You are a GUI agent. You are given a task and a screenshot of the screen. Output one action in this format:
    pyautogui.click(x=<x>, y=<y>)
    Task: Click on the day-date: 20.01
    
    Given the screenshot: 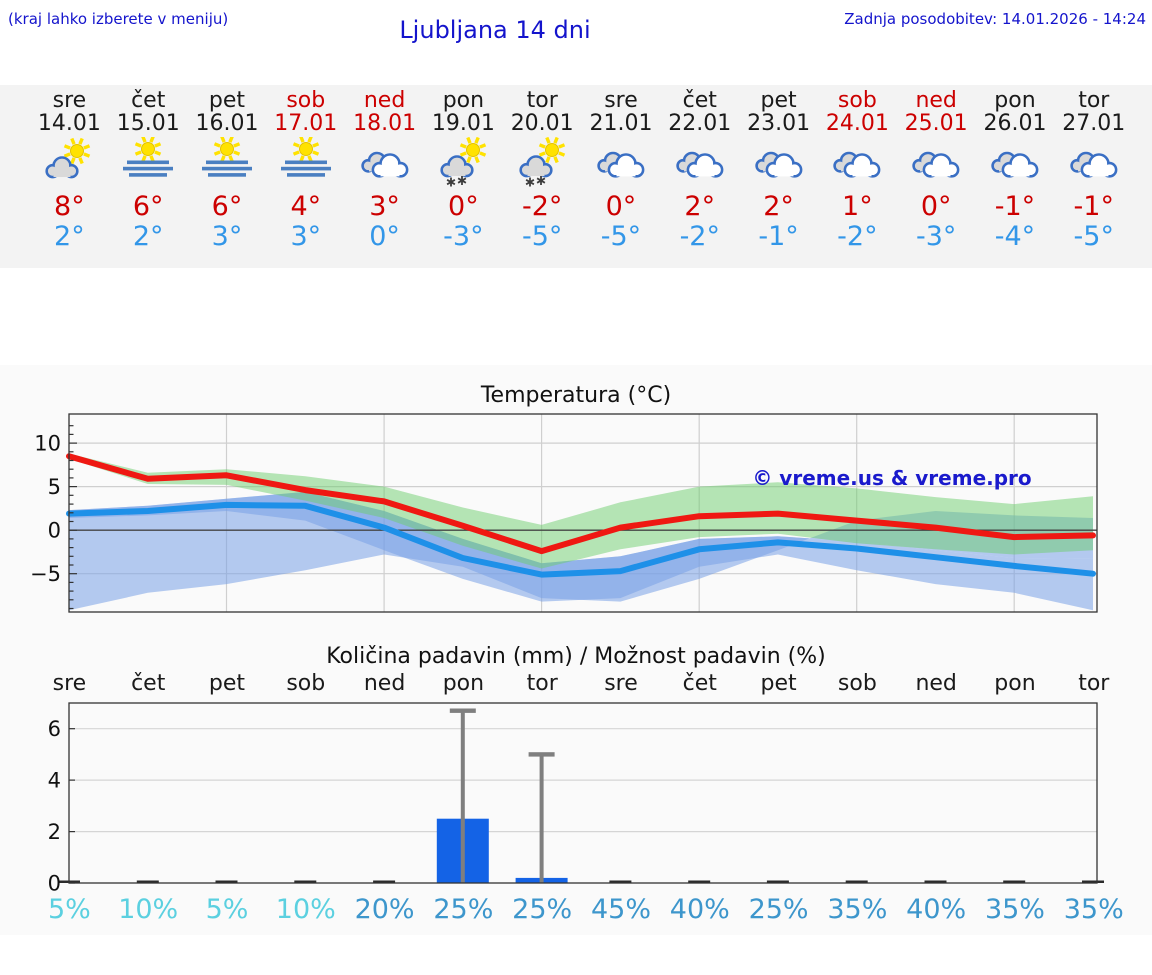 What is the action you would take?
    pyautogui.click(x=542, y=123)
    